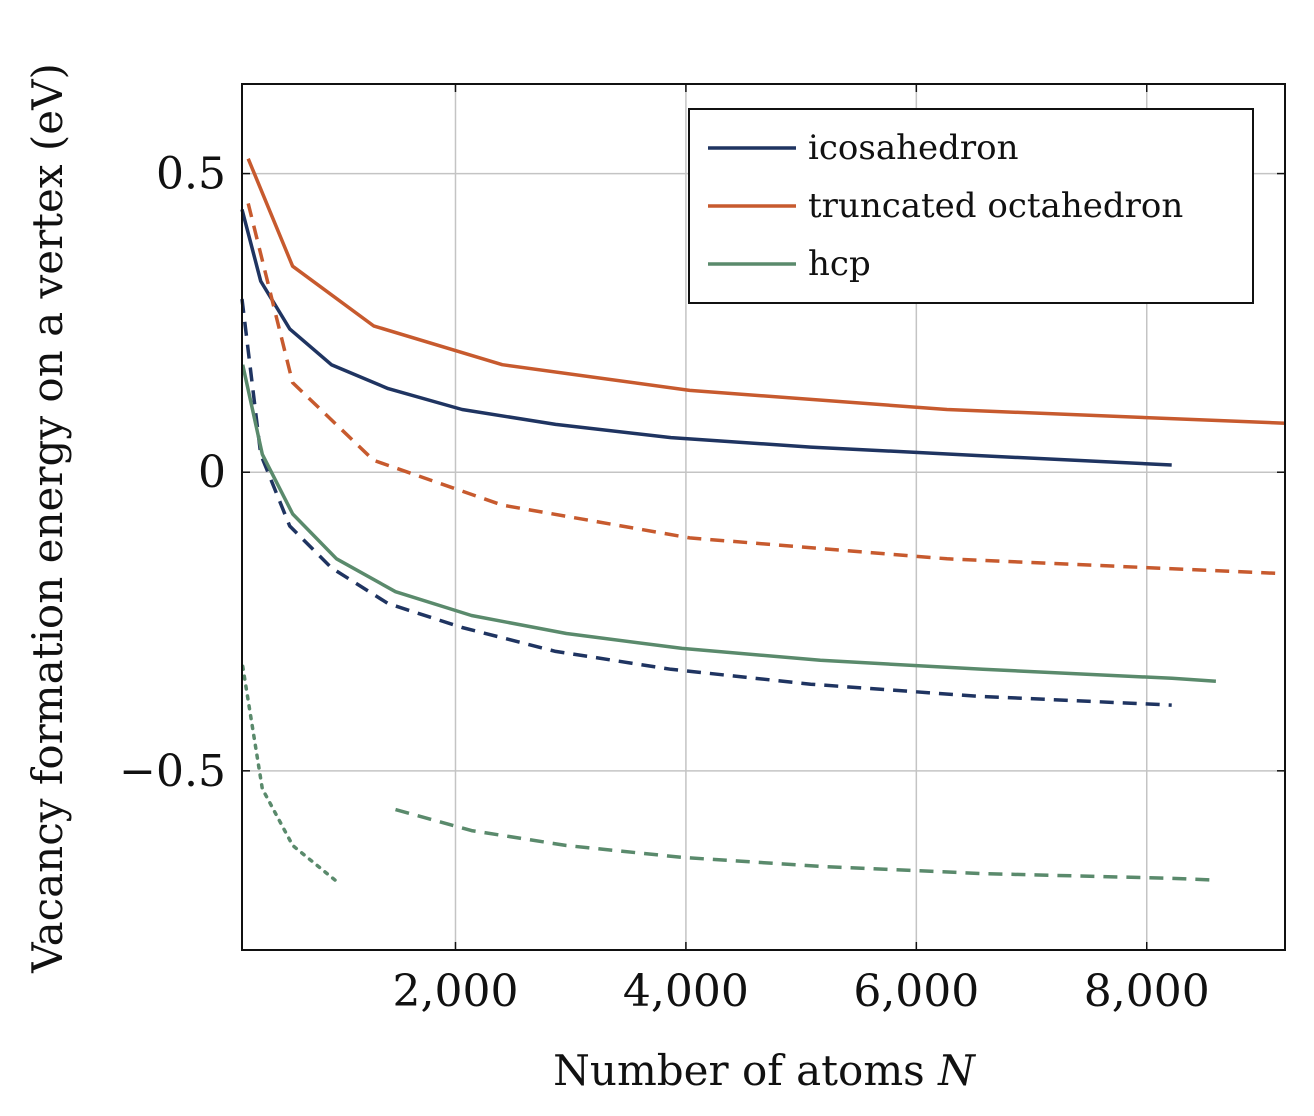 The width and height of the screenshot is (1314, 1116). I want to click on series-line-hcp-dotted, so click(289, 774).